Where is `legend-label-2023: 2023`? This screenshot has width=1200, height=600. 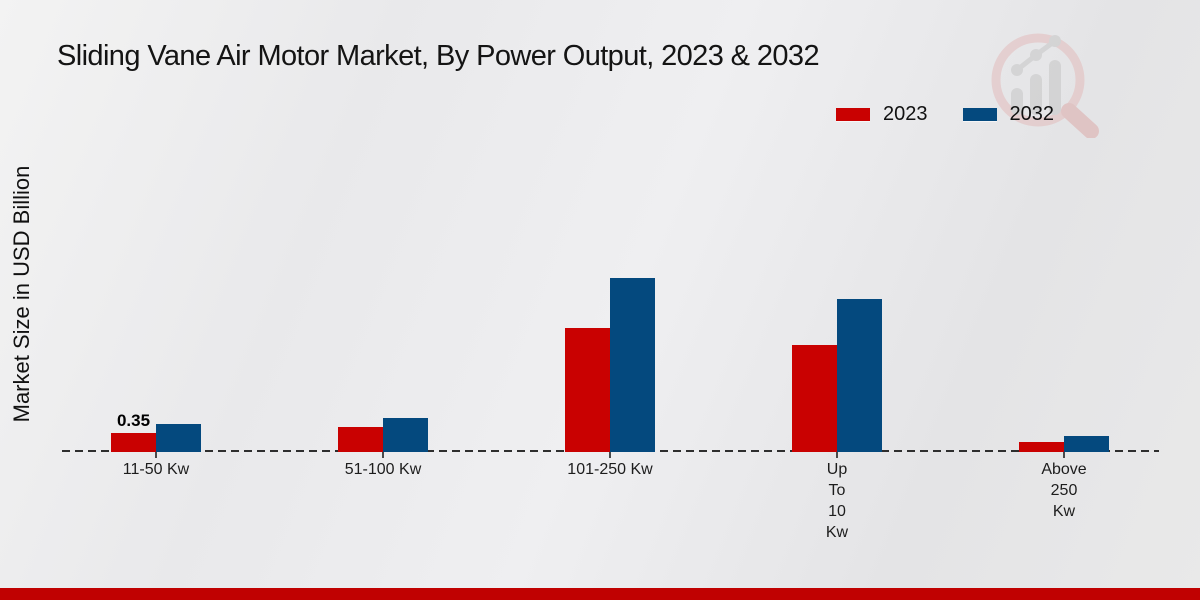 legend-label-2023: 2023 is located at coordinates (905, 114).